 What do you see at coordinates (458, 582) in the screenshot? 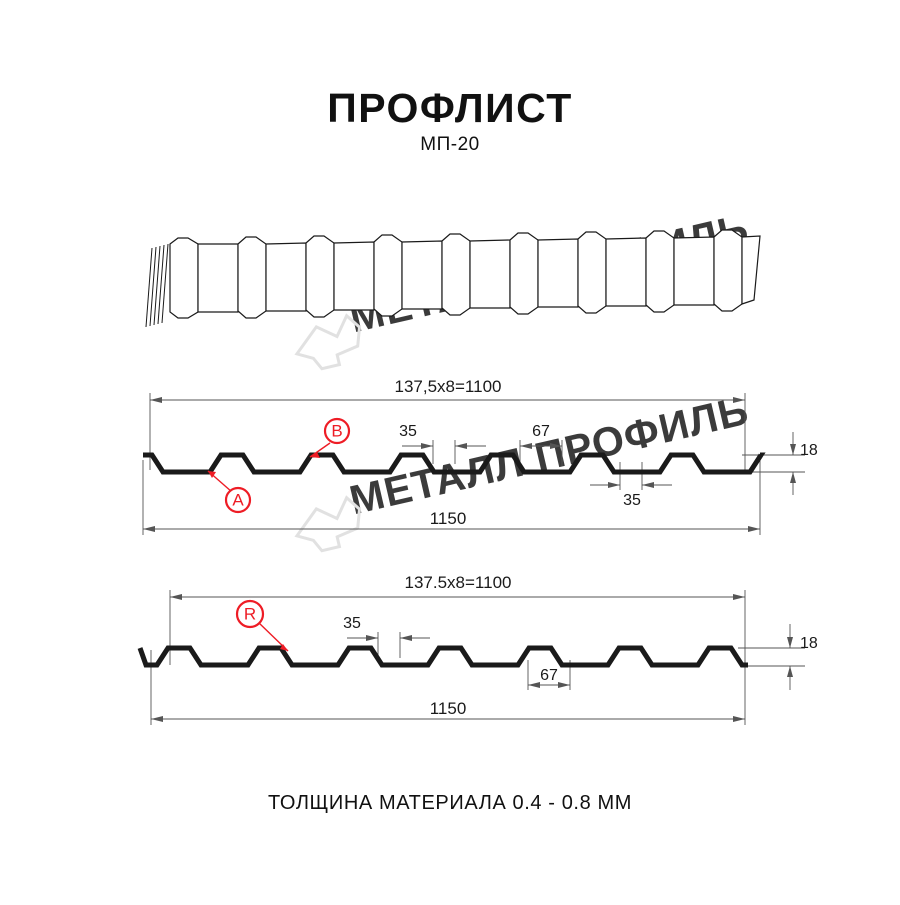
I see `dim-label-overall-bottom: 137.5x8=1100` at bounding box center [458, 582].